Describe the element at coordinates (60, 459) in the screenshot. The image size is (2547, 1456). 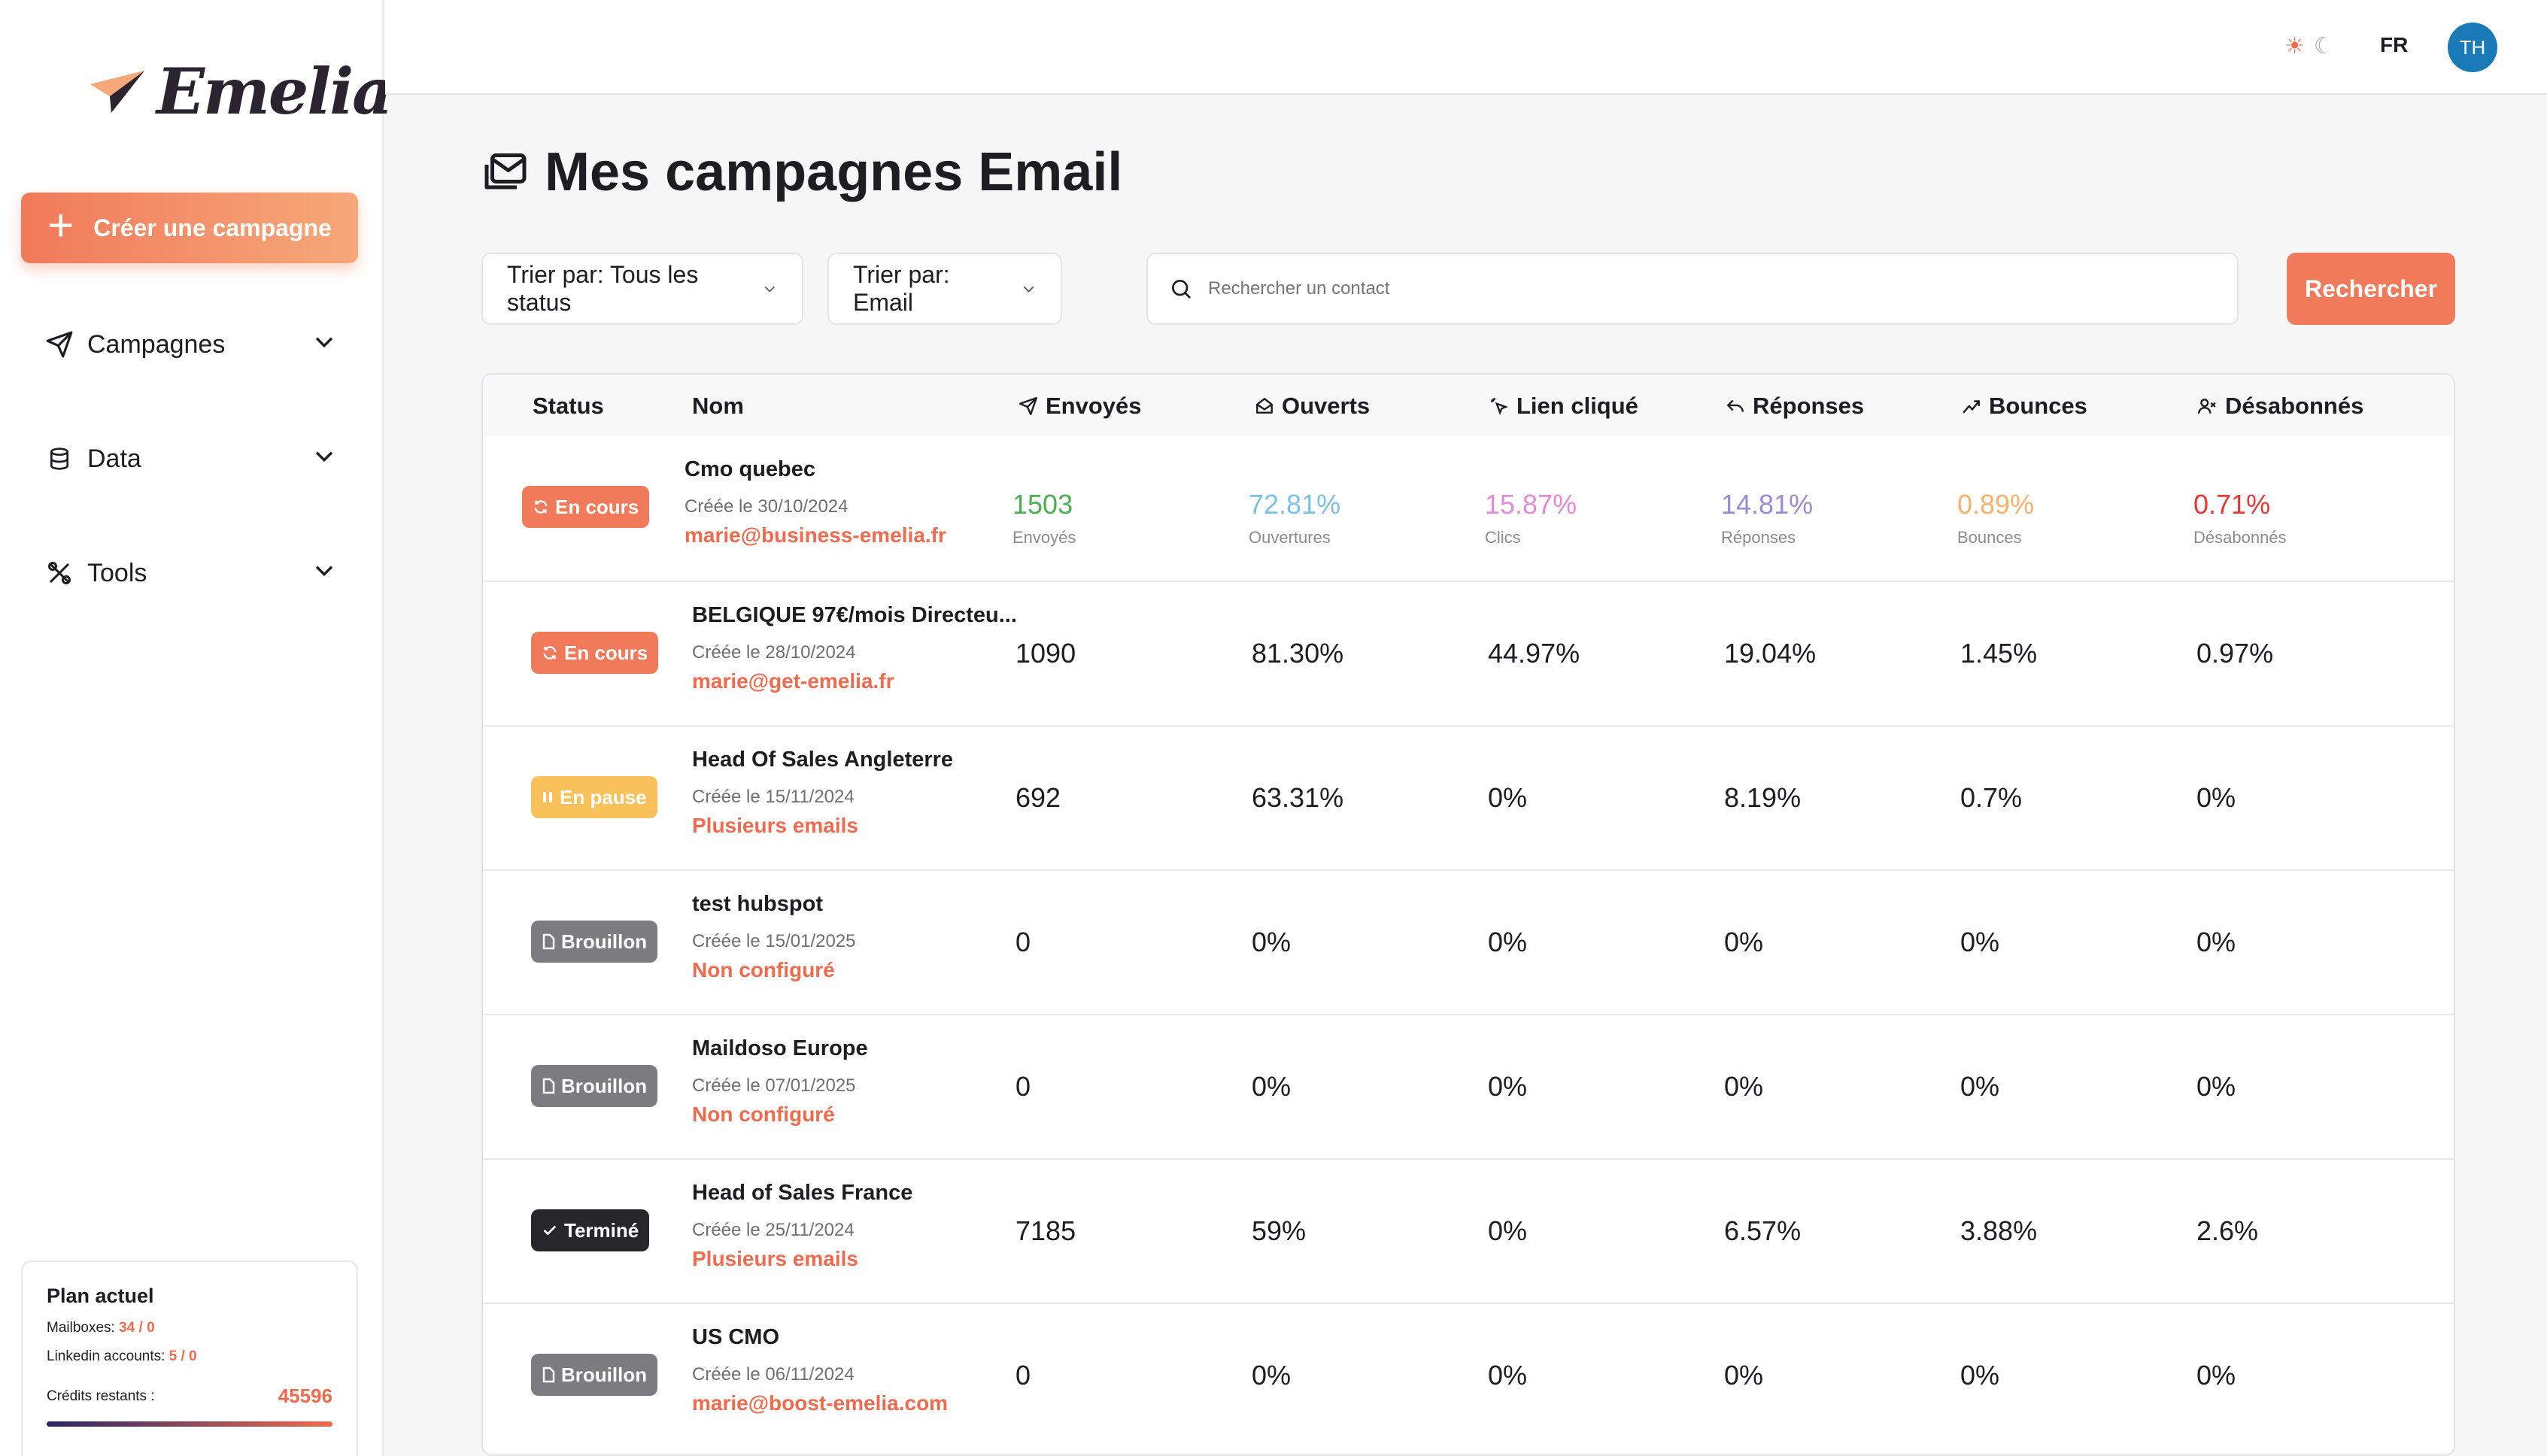
I see `database-icon` at that location.